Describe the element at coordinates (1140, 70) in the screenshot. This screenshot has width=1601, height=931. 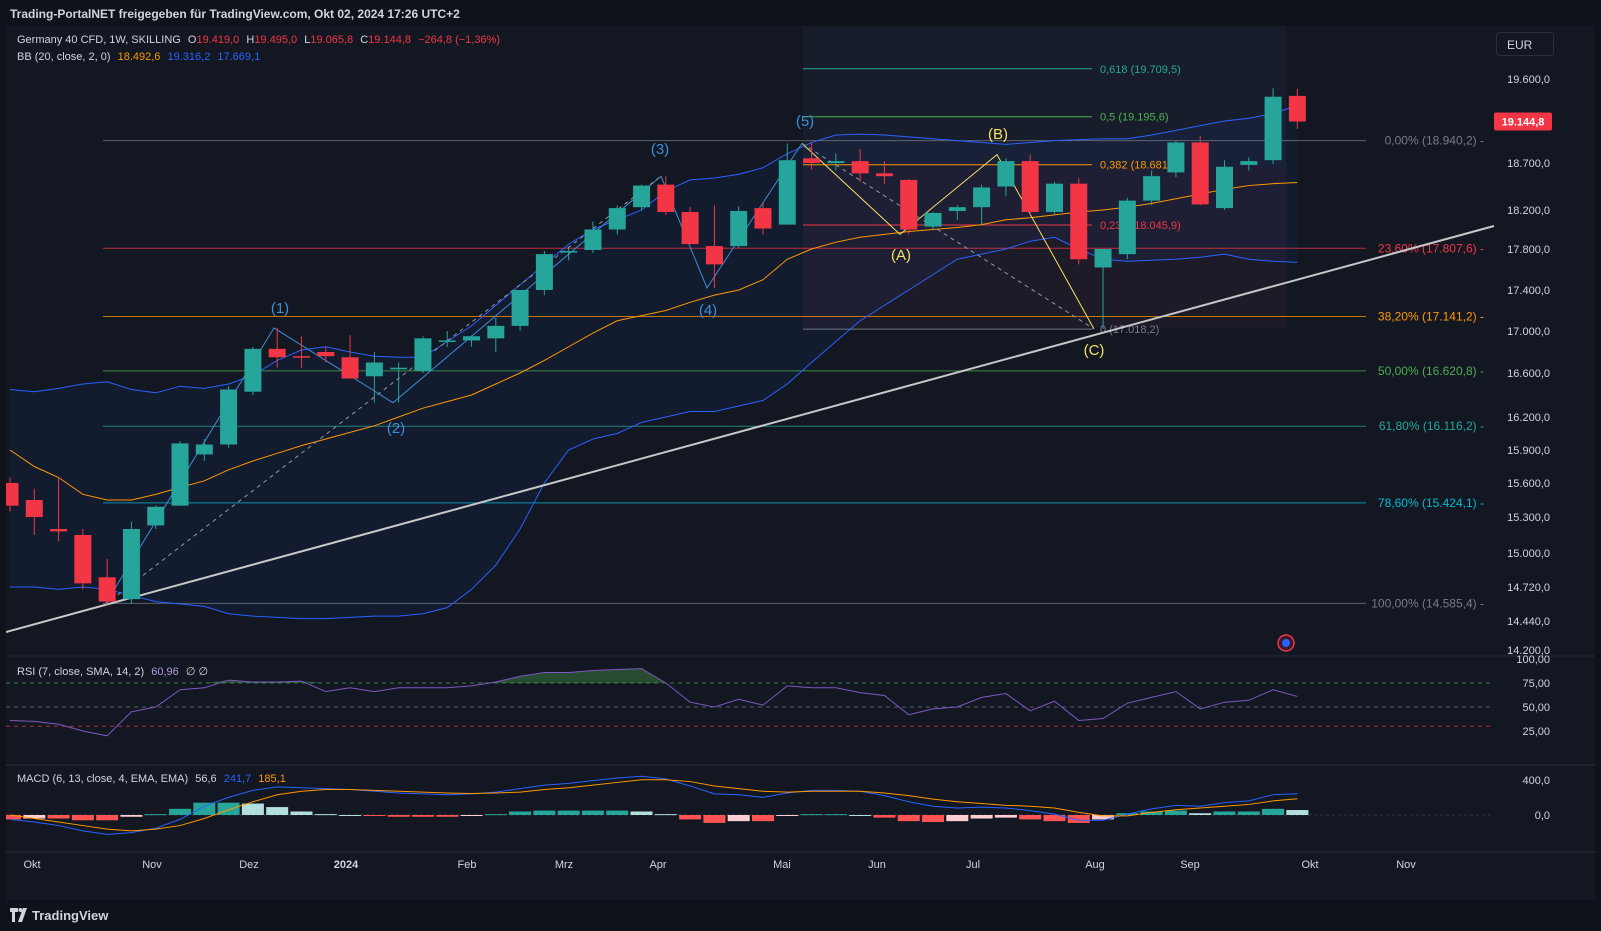
I see `fib-extension-label: 0,618 (19.709,5)` at that location.